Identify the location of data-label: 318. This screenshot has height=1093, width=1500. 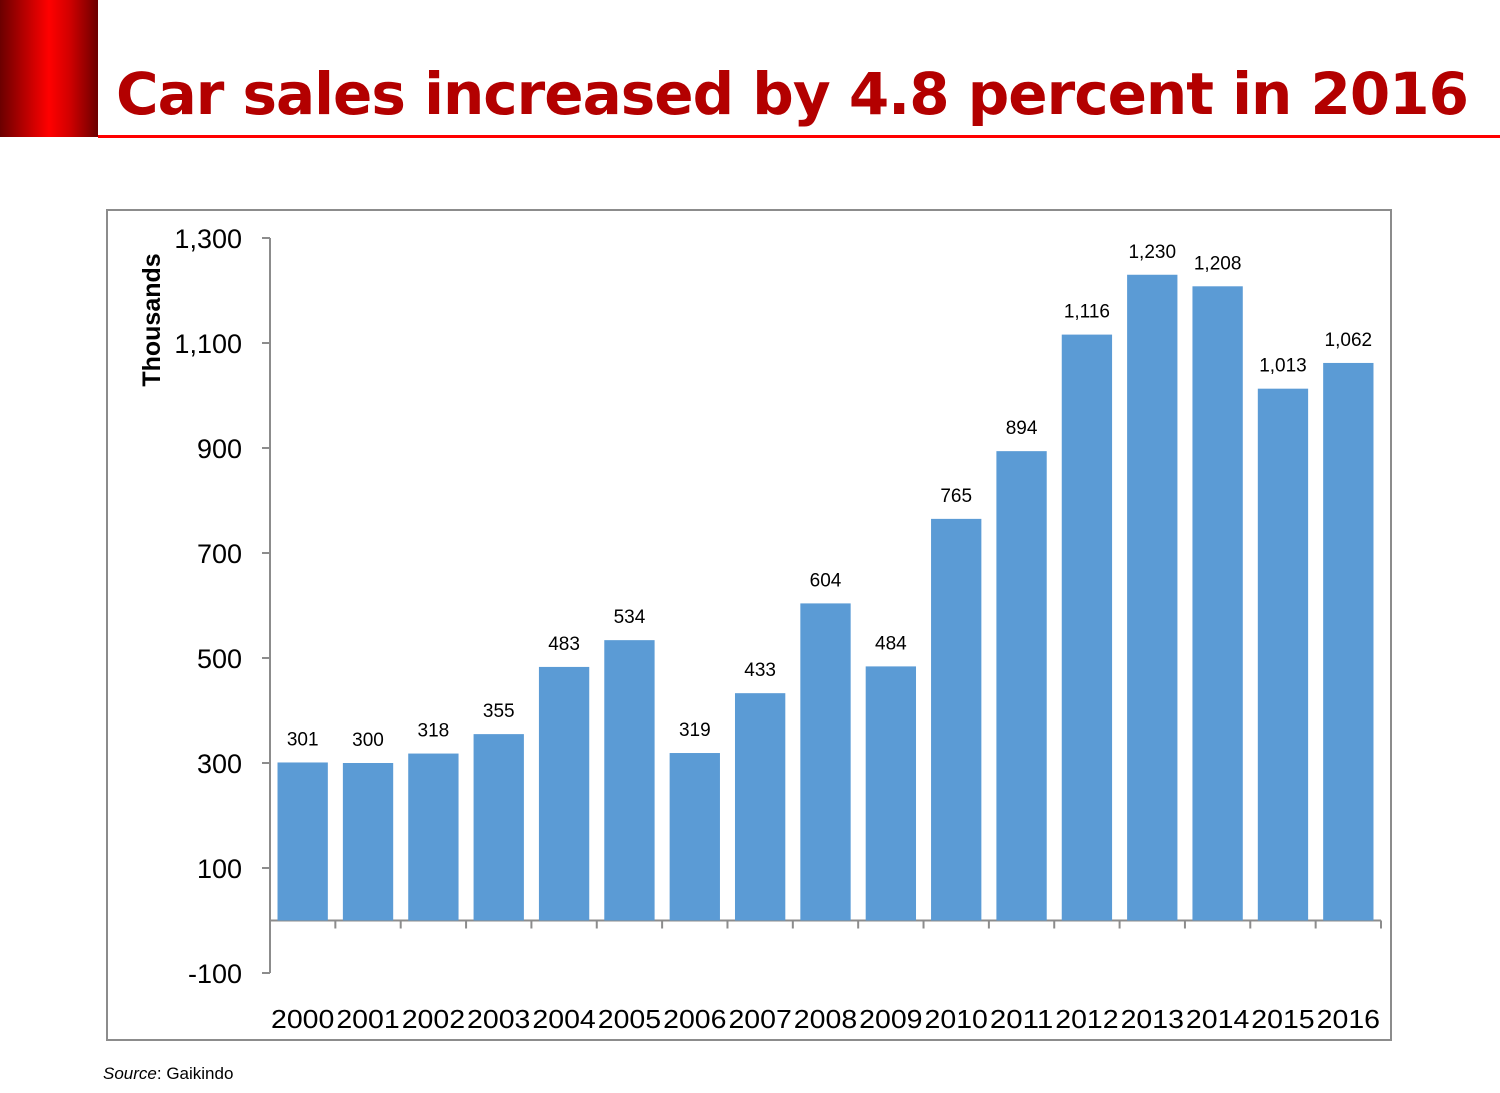
(434, 731).